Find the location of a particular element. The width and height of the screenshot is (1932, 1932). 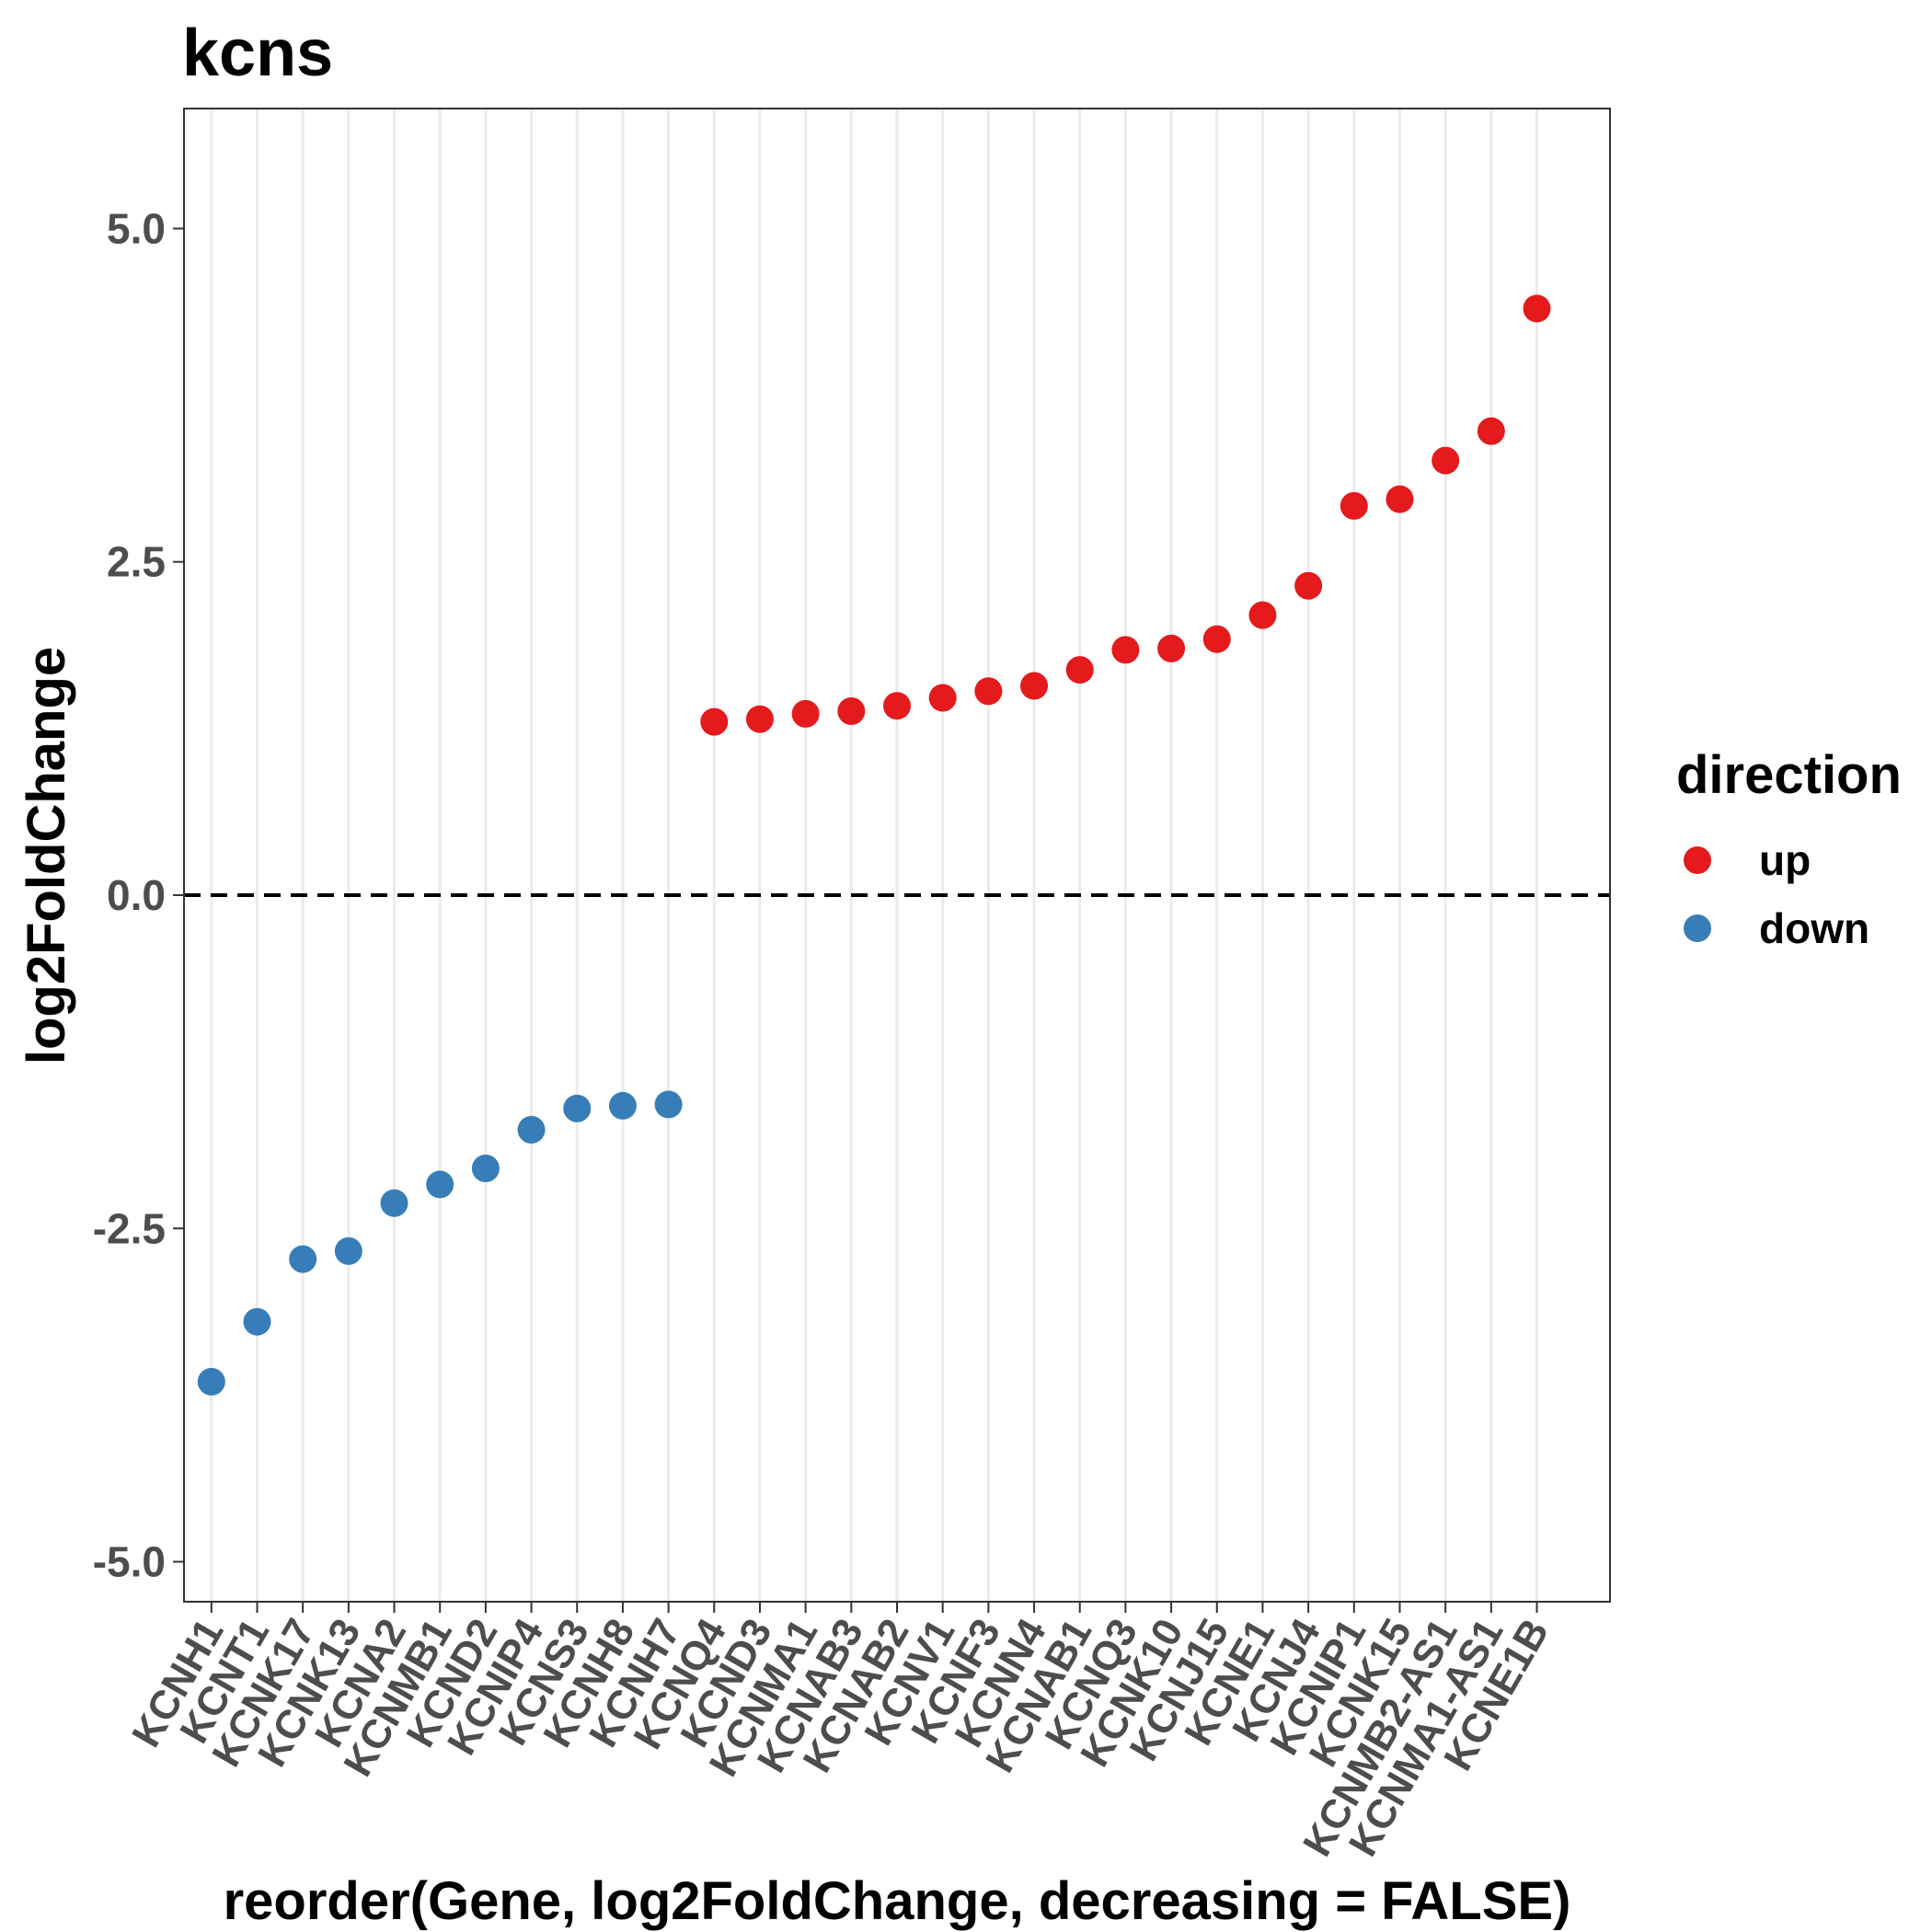

y-axis-title: log2FoldChange is located at coordinates (46, 855).